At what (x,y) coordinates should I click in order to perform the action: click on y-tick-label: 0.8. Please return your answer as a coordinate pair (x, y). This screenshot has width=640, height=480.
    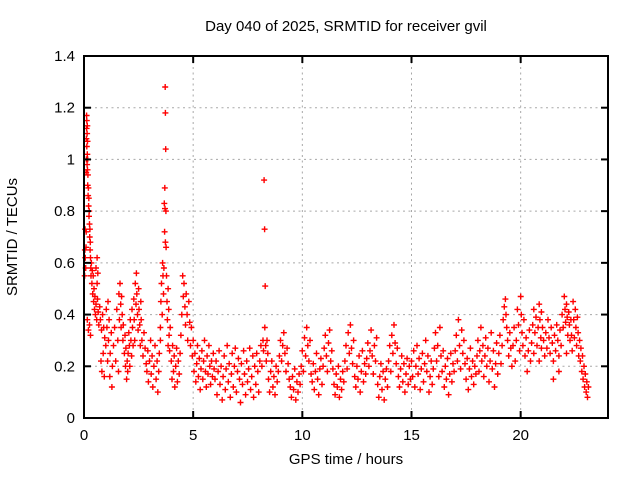
    Looking at the image, I should click on (64, 211).